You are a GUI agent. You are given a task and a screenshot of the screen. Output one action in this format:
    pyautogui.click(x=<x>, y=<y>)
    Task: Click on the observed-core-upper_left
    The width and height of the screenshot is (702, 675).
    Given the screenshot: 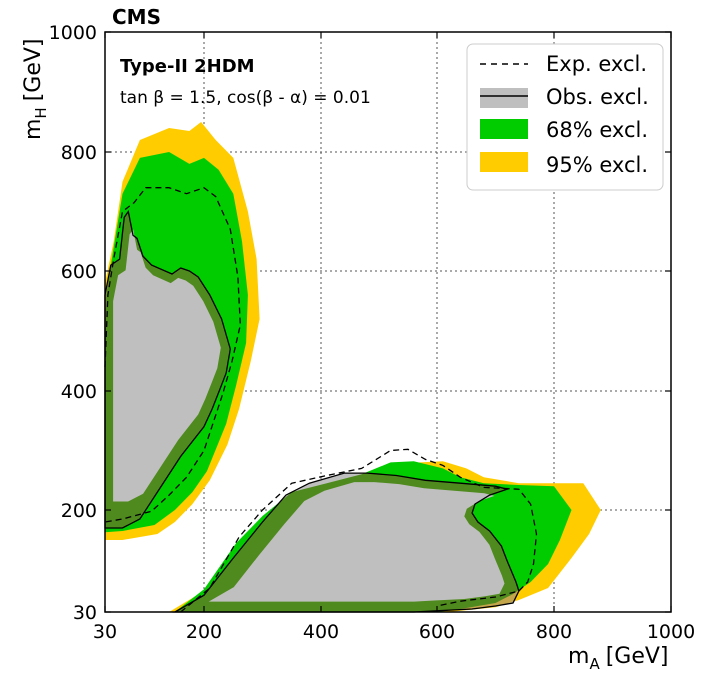 What is the action you would take?
    pyautogui.click(x=167, y=365)
    